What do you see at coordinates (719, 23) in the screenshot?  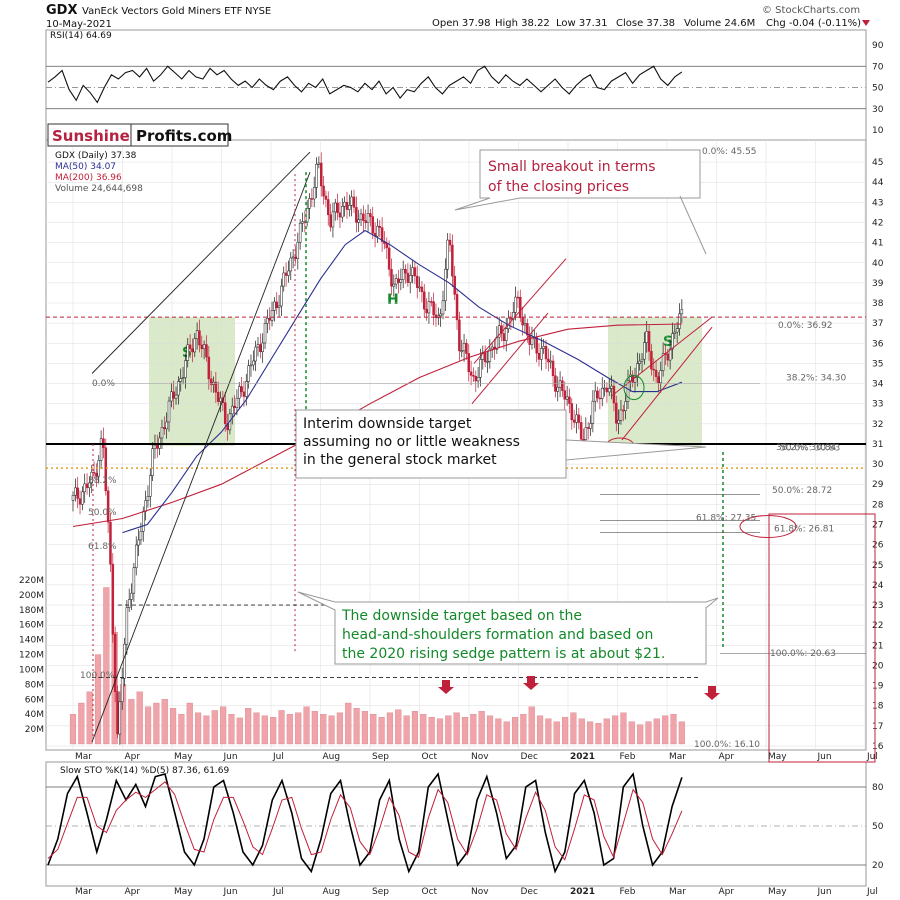 I see `volume-value: Volume 24.6M` at bounding box center [719, 23].